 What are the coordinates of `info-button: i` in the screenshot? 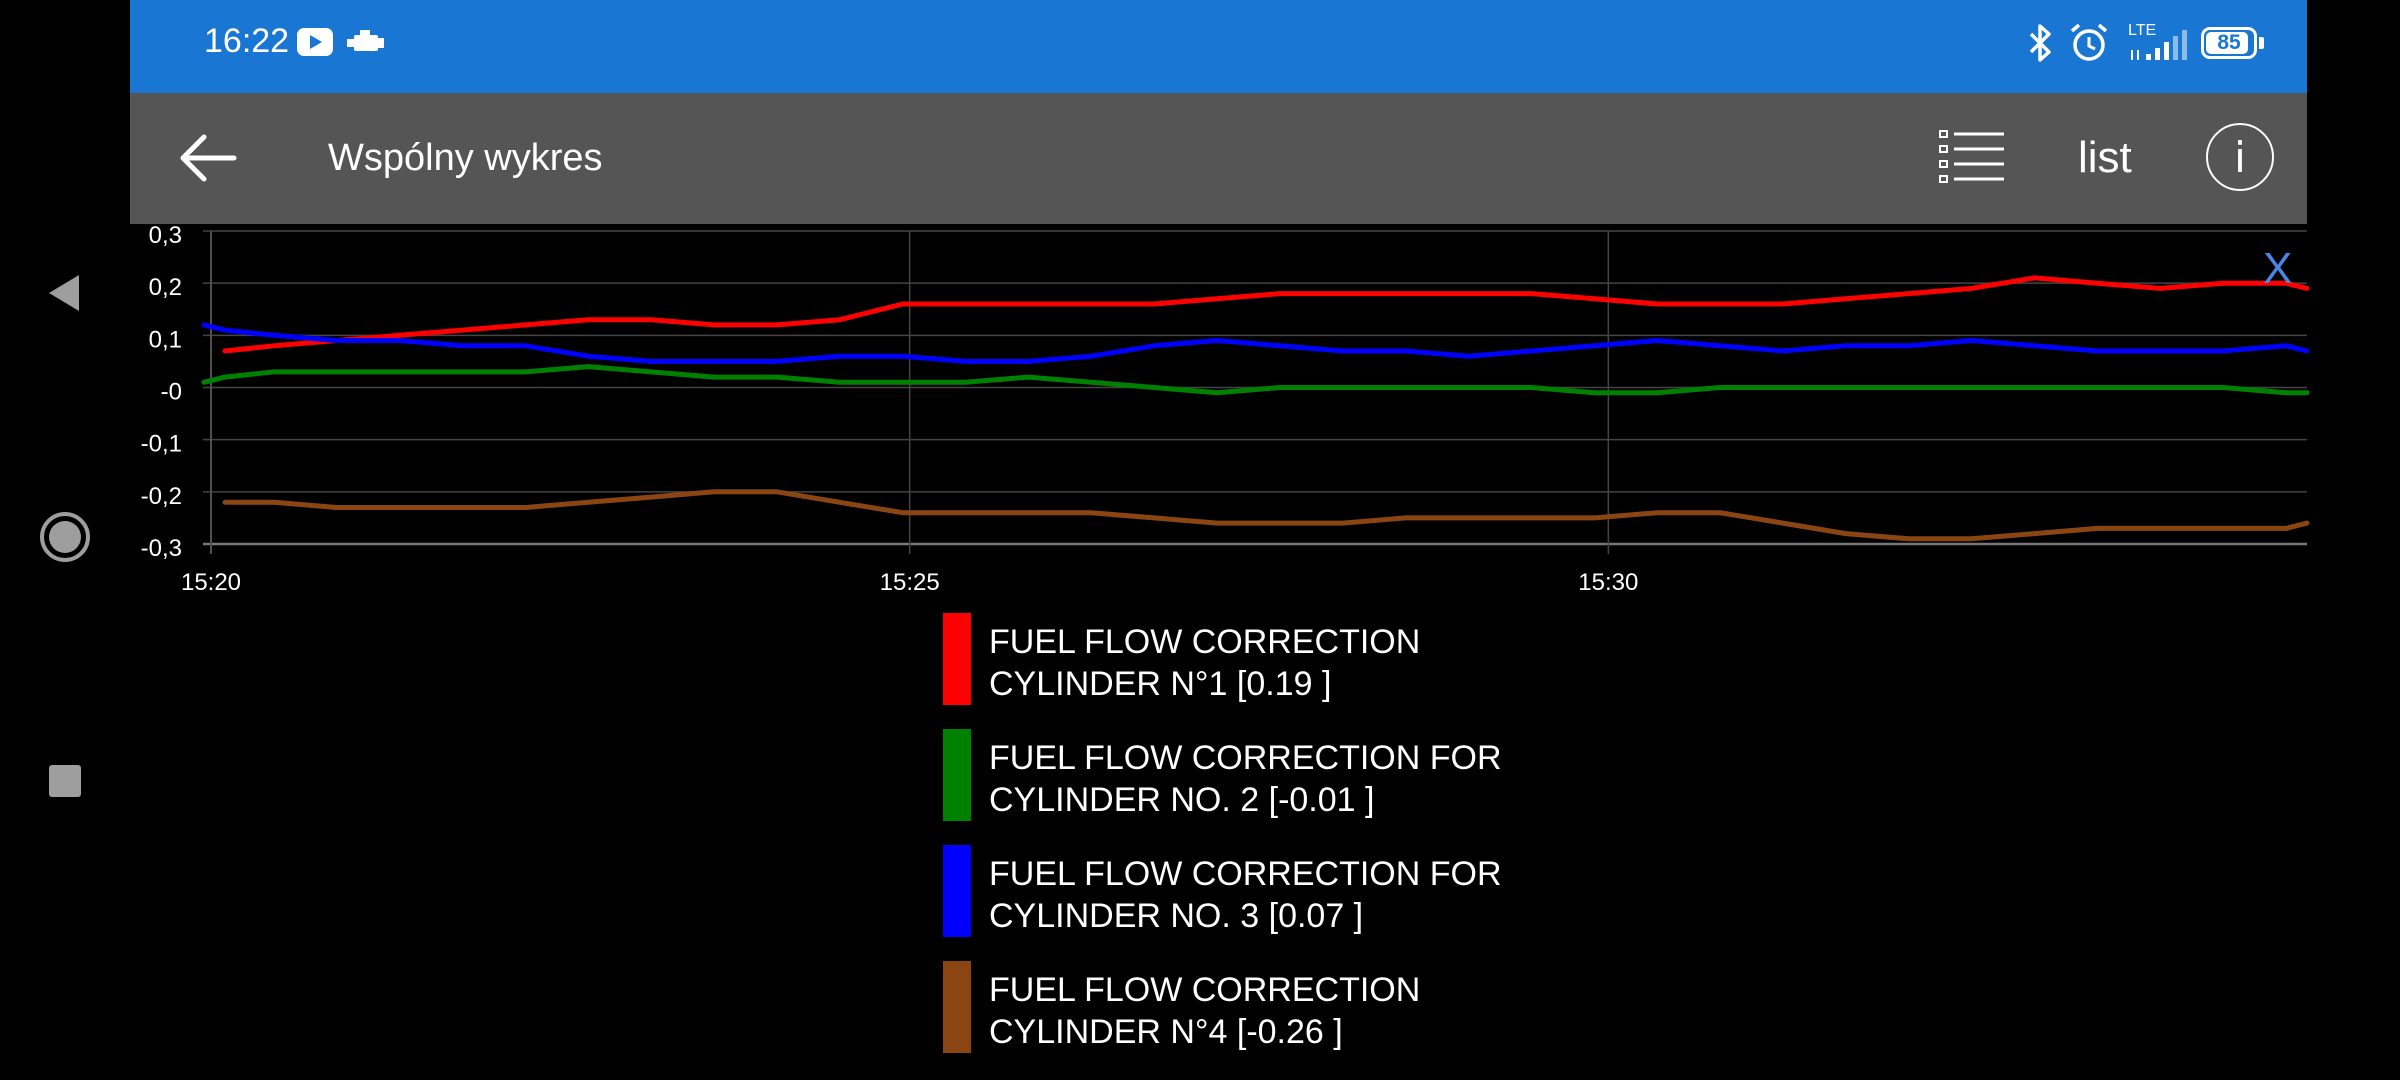 It's located at (2240, 157).